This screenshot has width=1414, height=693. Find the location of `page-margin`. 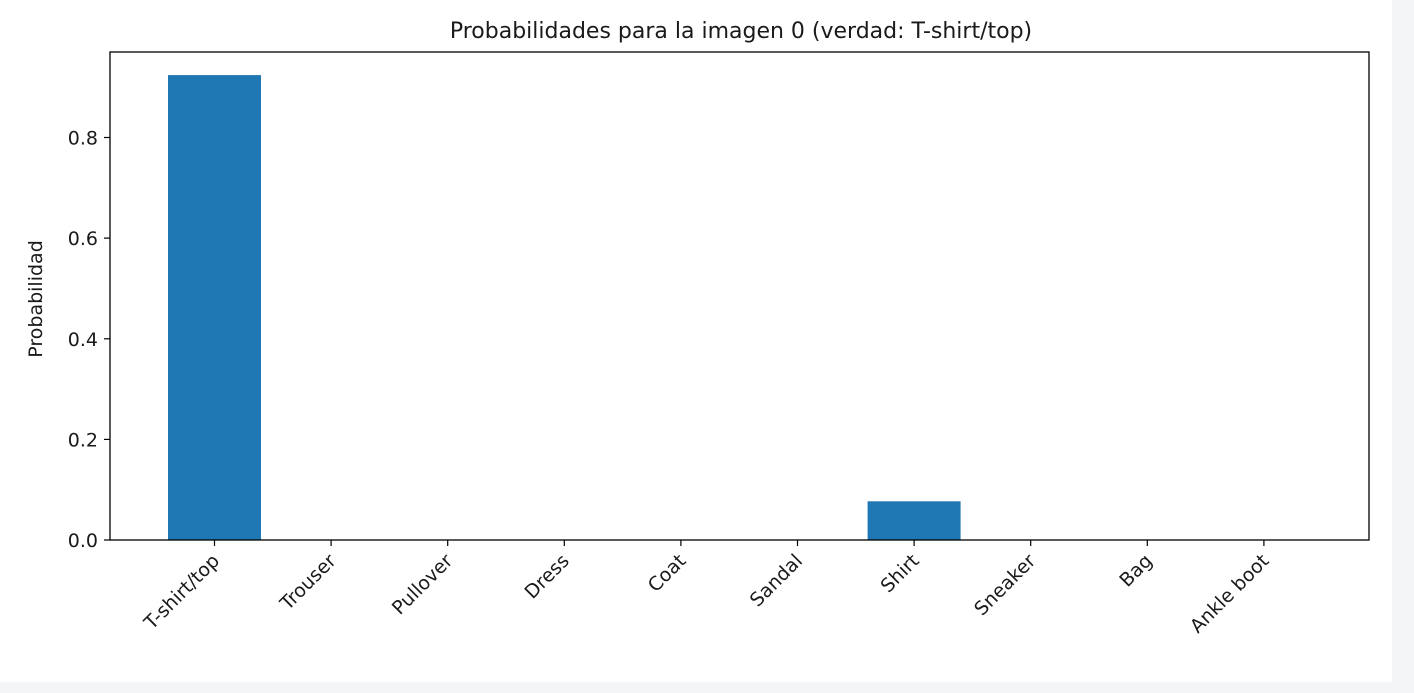

page-margin is located at coordinates (1403, 346).